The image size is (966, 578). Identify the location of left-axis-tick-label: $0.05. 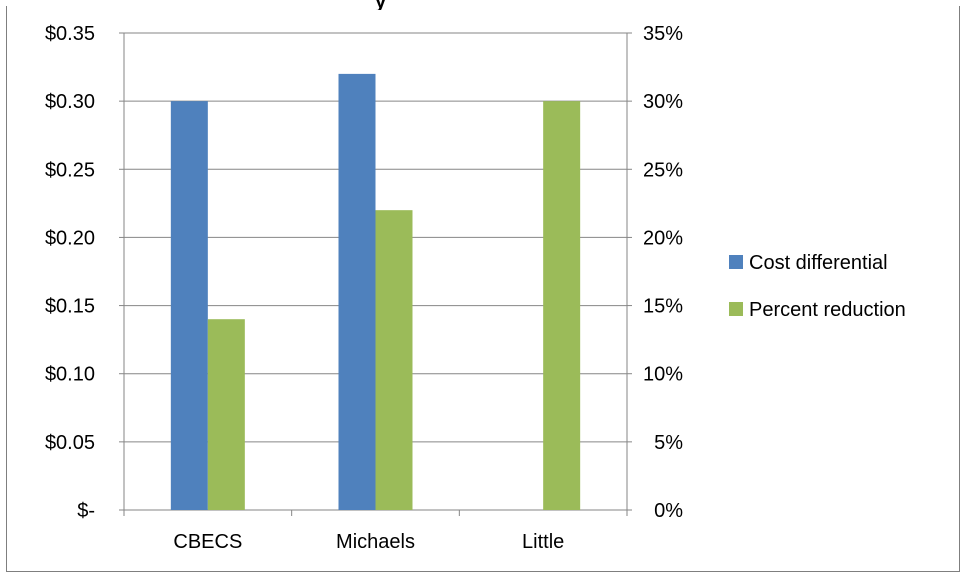
(70, 443).